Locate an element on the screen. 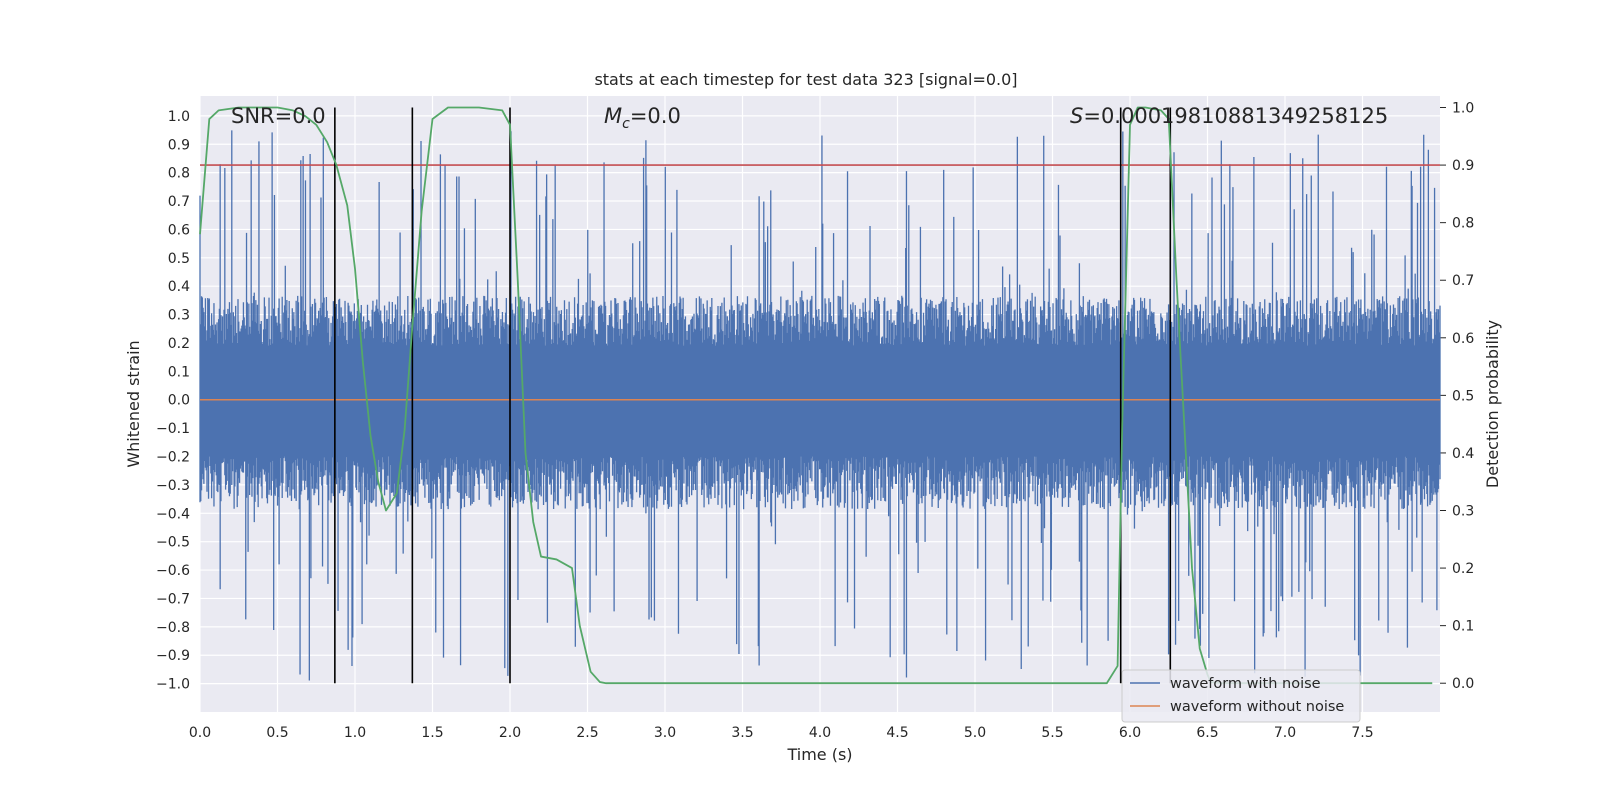 This screenshot has width=1600, height=800. x-tick-label: 5.5 is located at coordinates (1052, 733).